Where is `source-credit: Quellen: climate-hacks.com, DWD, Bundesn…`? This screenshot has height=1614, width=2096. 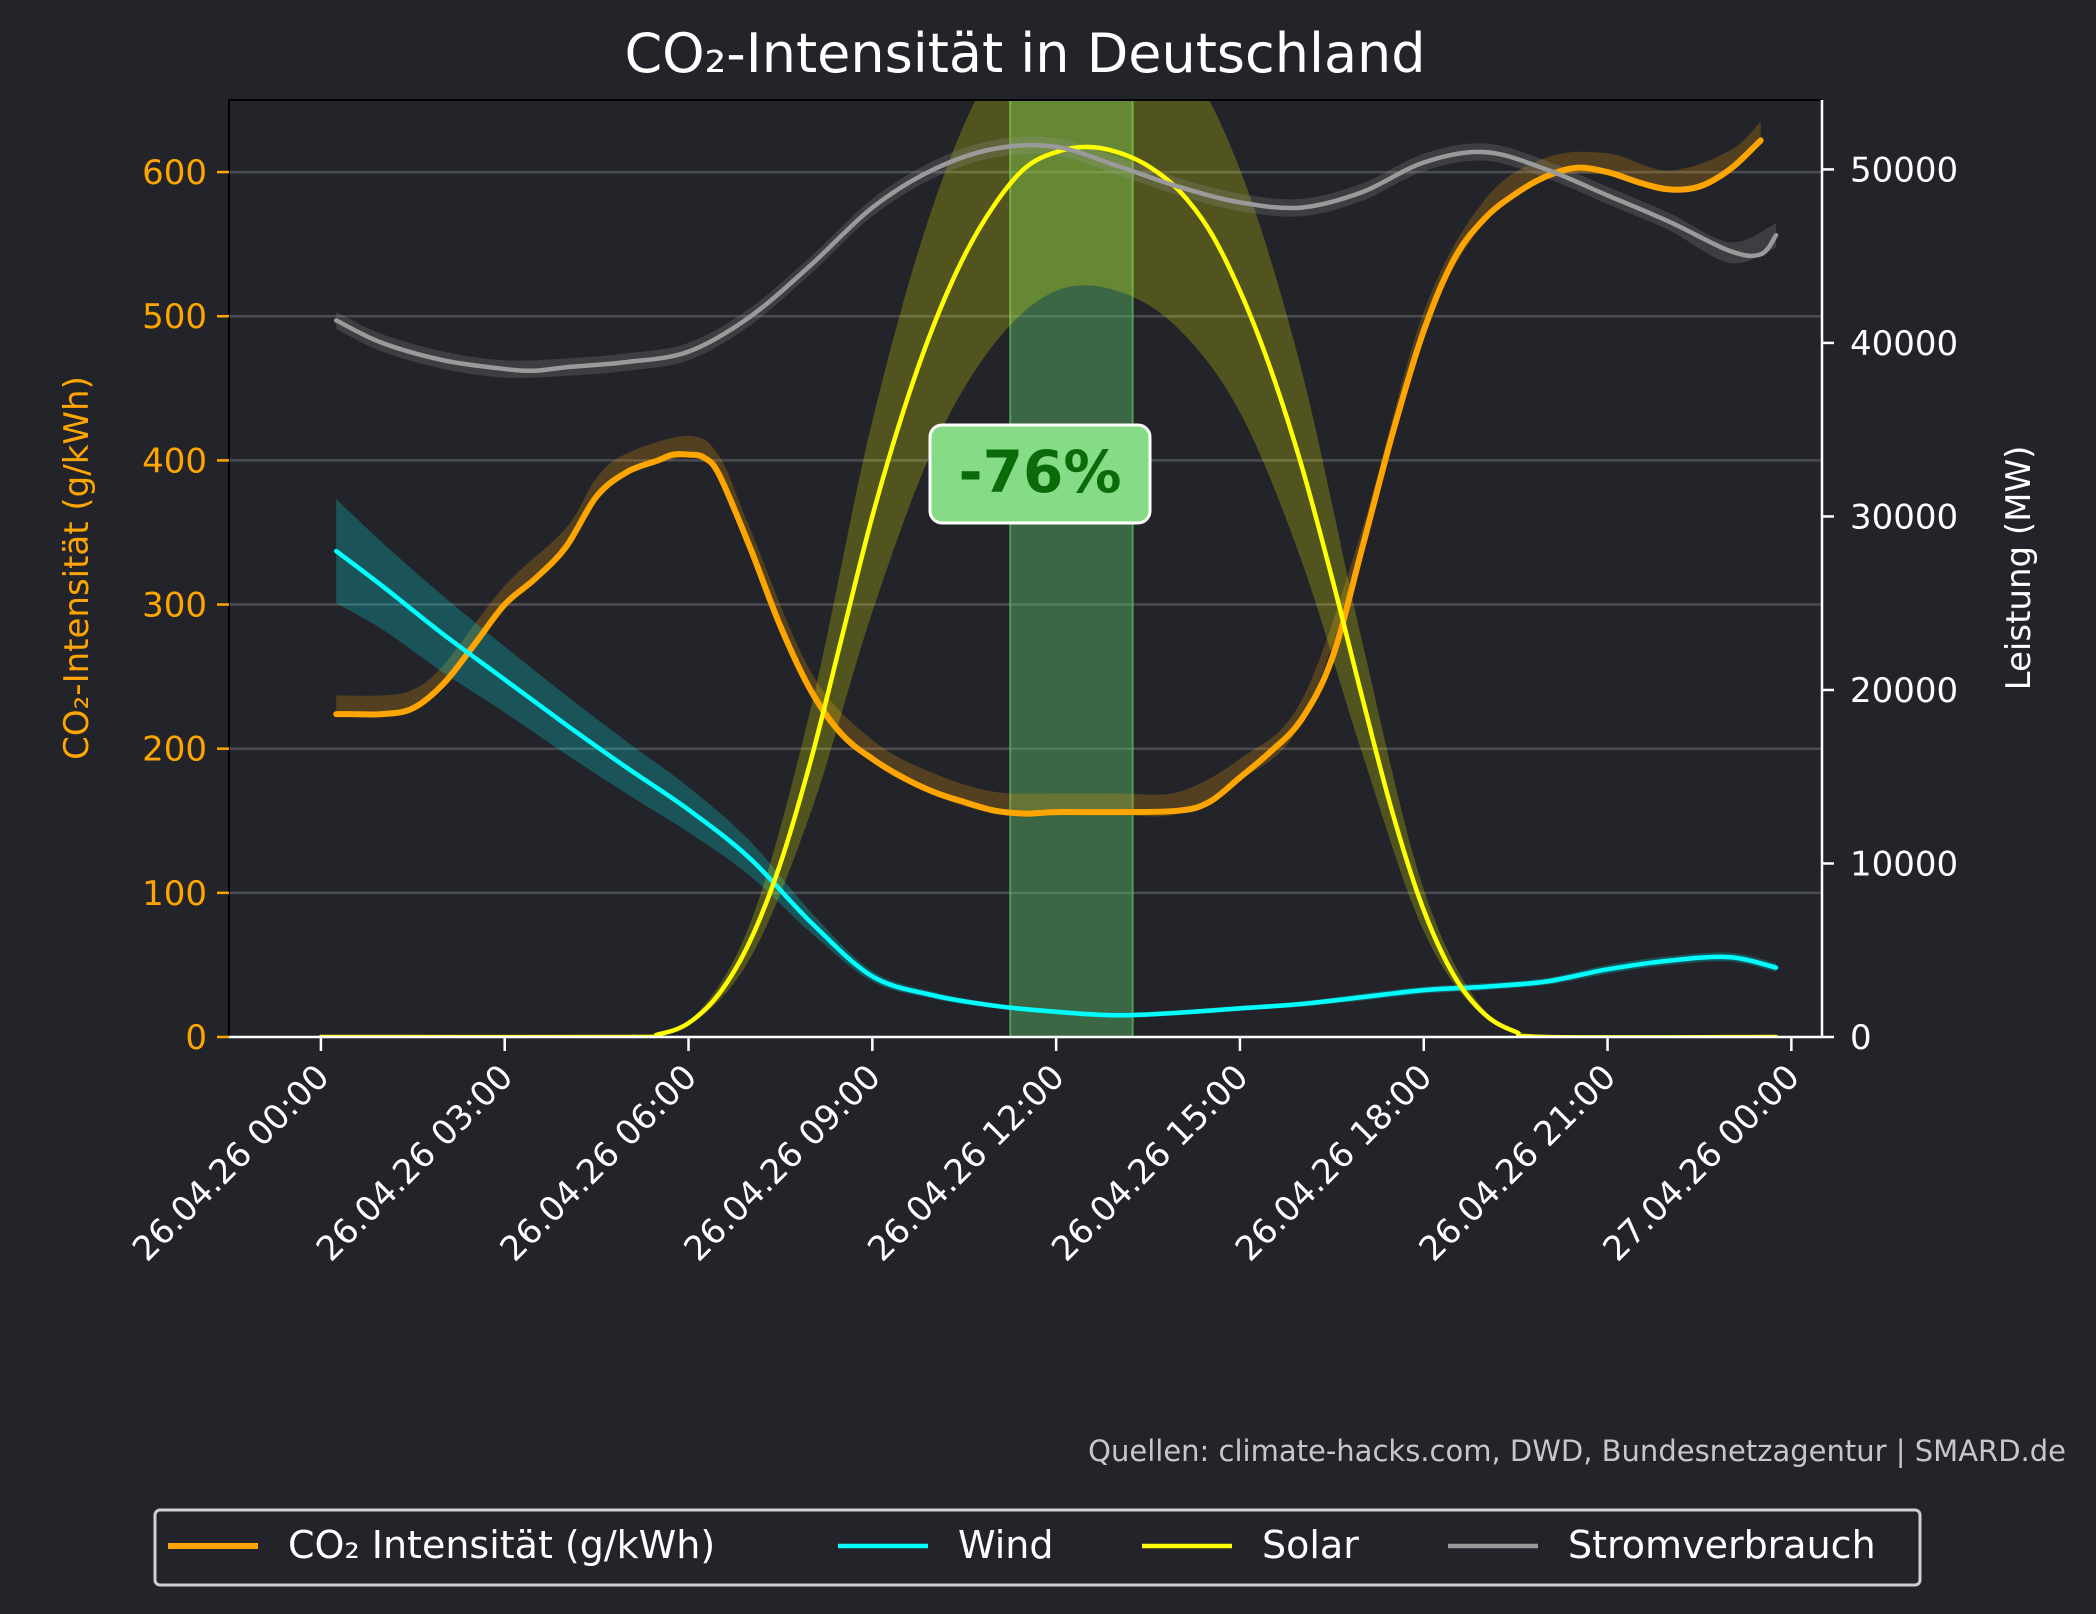
source-credit: Quellen: climate-hacks.com, DWD, Bundesn… is located at coordinates (1577, 1451).